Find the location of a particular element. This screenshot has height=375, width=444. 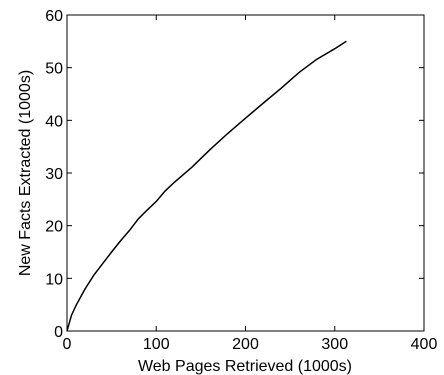

y-tick-label: 0 is located at coordinates (58, 332).